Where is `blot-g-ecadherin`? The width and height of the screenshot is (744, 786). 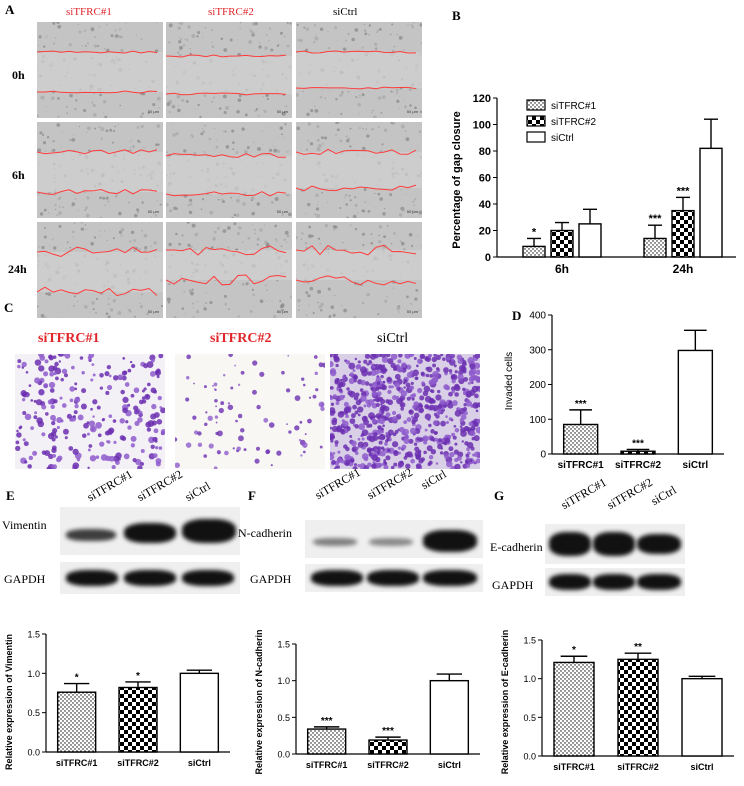 blot-g-ecadherin is located at coordinates (615, 544).